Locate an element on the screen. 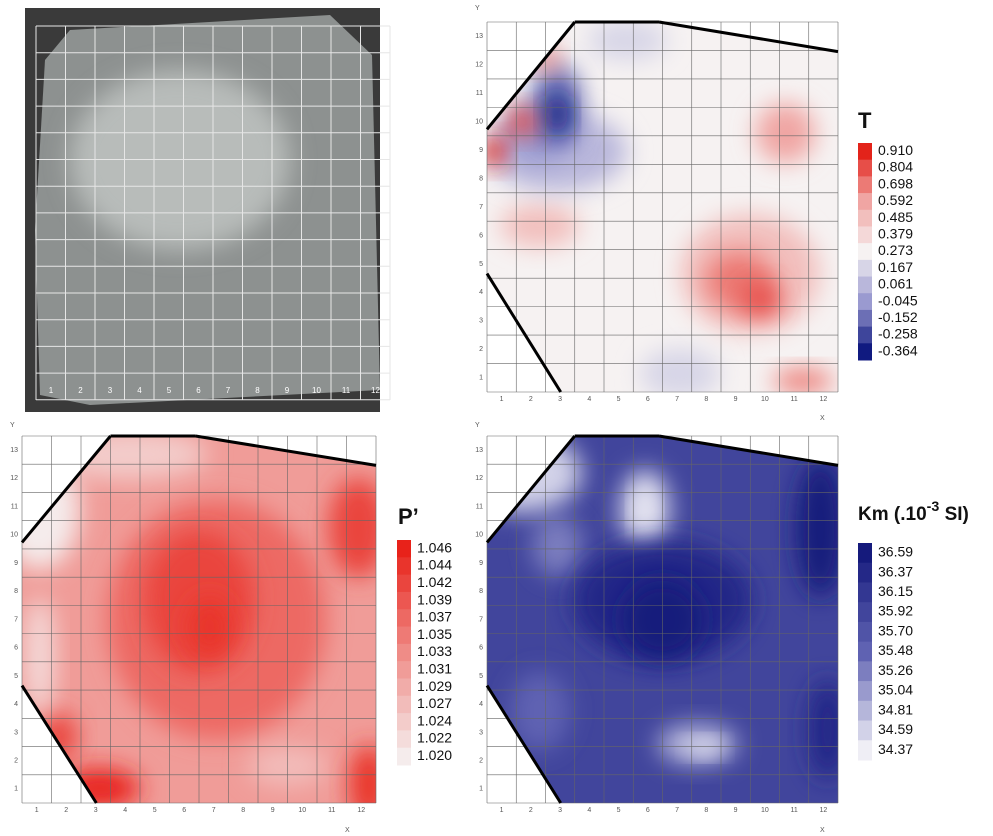 Image resolution: width=993 pixels, height=836 pixels. legend-label: -0.258 is located at coordinates (898, 334).